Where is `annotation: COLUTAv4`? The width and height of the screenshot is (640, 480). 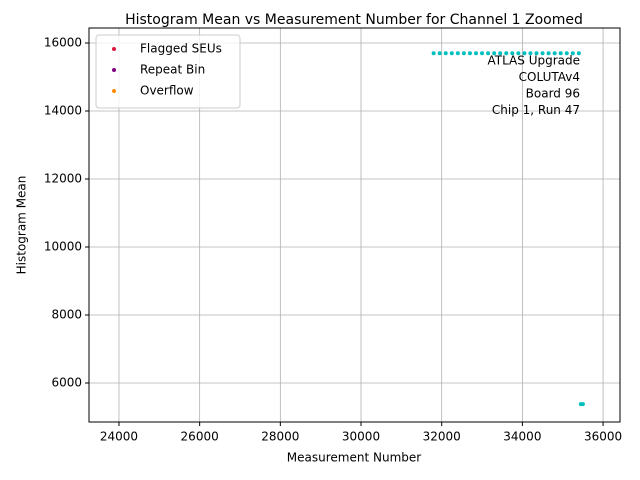 annotation: COLUTAv4 is located at coordinates (549, 77).